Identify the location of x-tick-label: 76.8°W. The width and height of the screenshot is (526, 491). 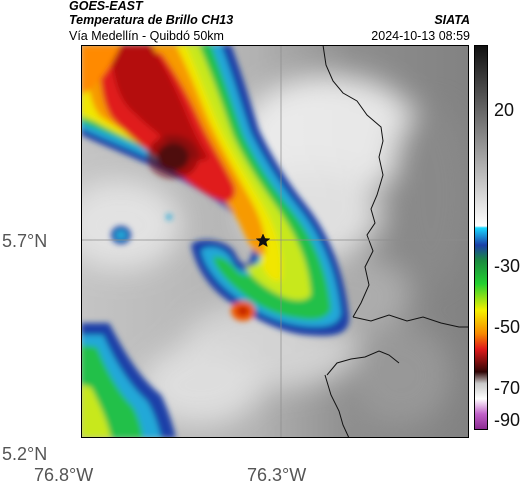
(64, 475).